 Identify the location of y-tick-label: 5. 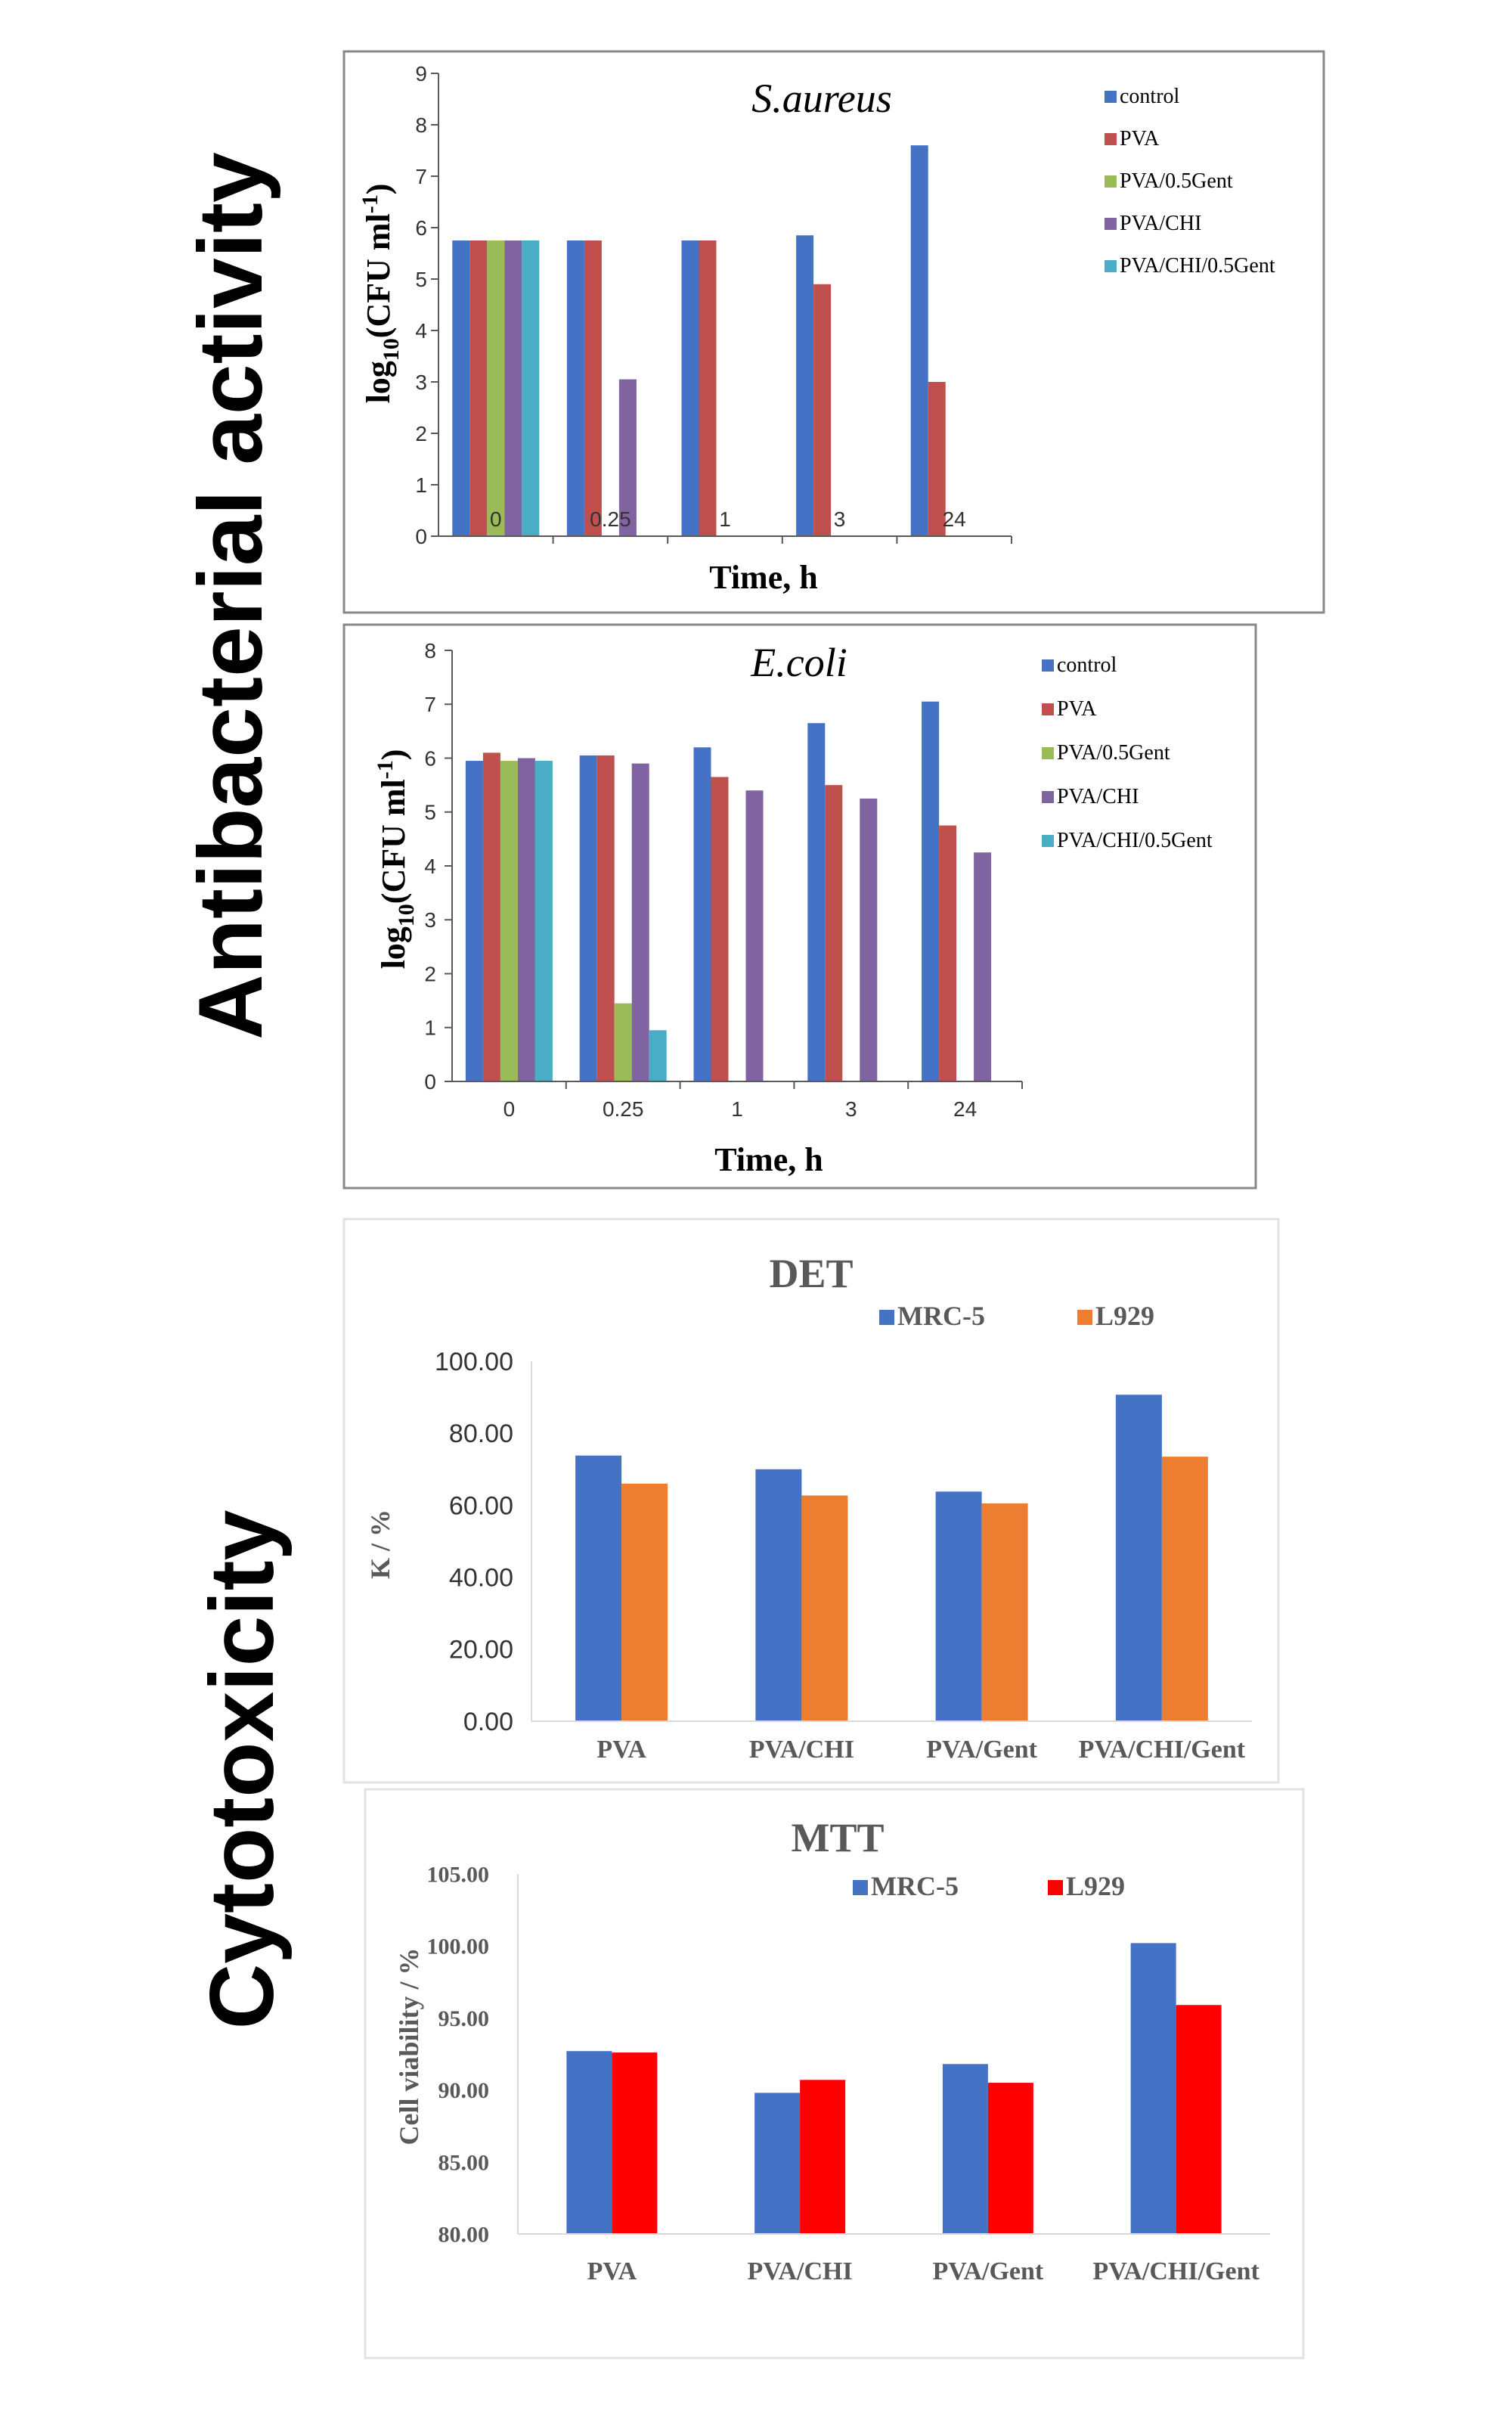
(430, 812).